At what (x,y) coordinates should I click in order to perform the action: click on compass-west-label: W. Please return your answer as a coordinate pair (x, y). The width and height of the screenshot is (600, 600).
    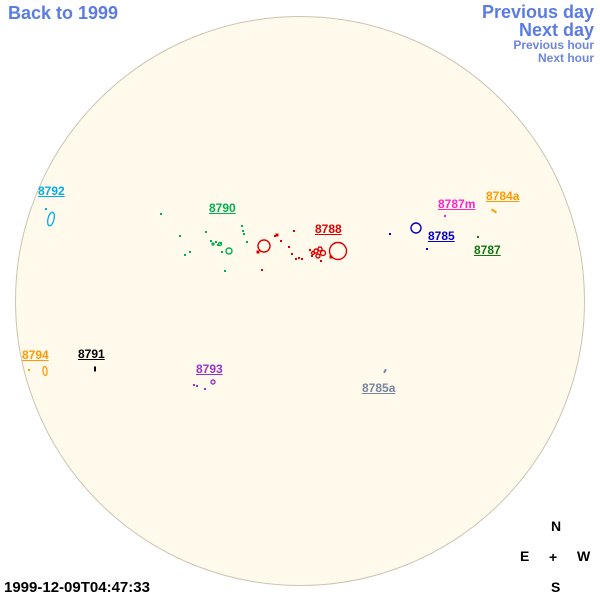
    Looking at the image, I should click on (584, 556).